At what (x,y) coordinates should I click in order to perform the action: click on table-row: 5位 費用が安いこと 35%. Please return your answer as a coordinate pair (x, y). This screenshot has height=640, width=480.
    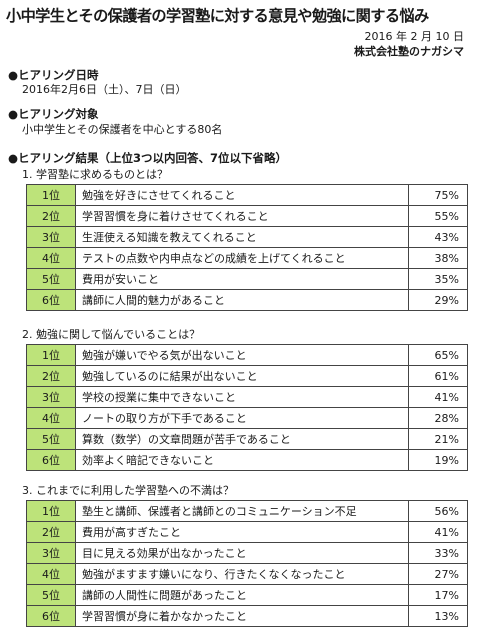
    Looking at the image, I should click on (247, 279).